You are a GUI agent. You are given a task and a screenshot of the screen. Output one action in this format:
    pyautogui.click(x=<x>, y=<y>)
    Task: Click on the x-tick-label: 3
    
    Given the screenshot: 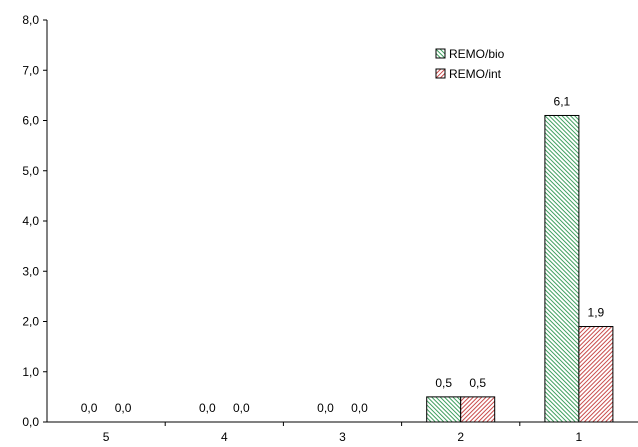 What is the action you would take?
    pyautogui.click(x=342, y=437)
    